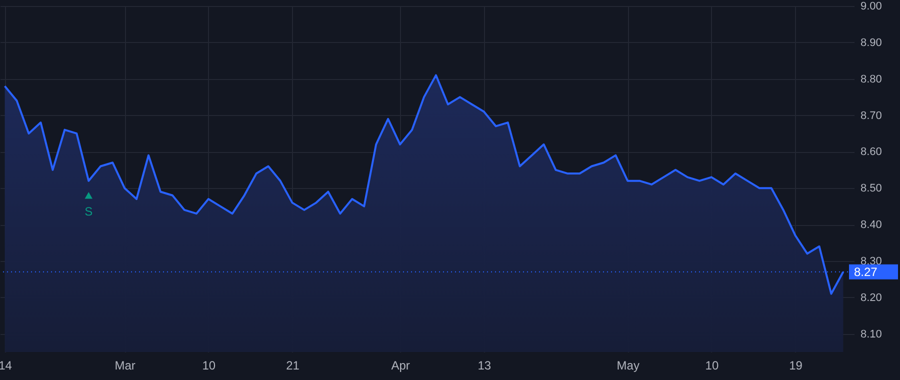 This screenshot has width=900, height=380. Describe the element at coordinates (866, 271) in the screenshot. I see `ref-line-label: 8.27` at that location.